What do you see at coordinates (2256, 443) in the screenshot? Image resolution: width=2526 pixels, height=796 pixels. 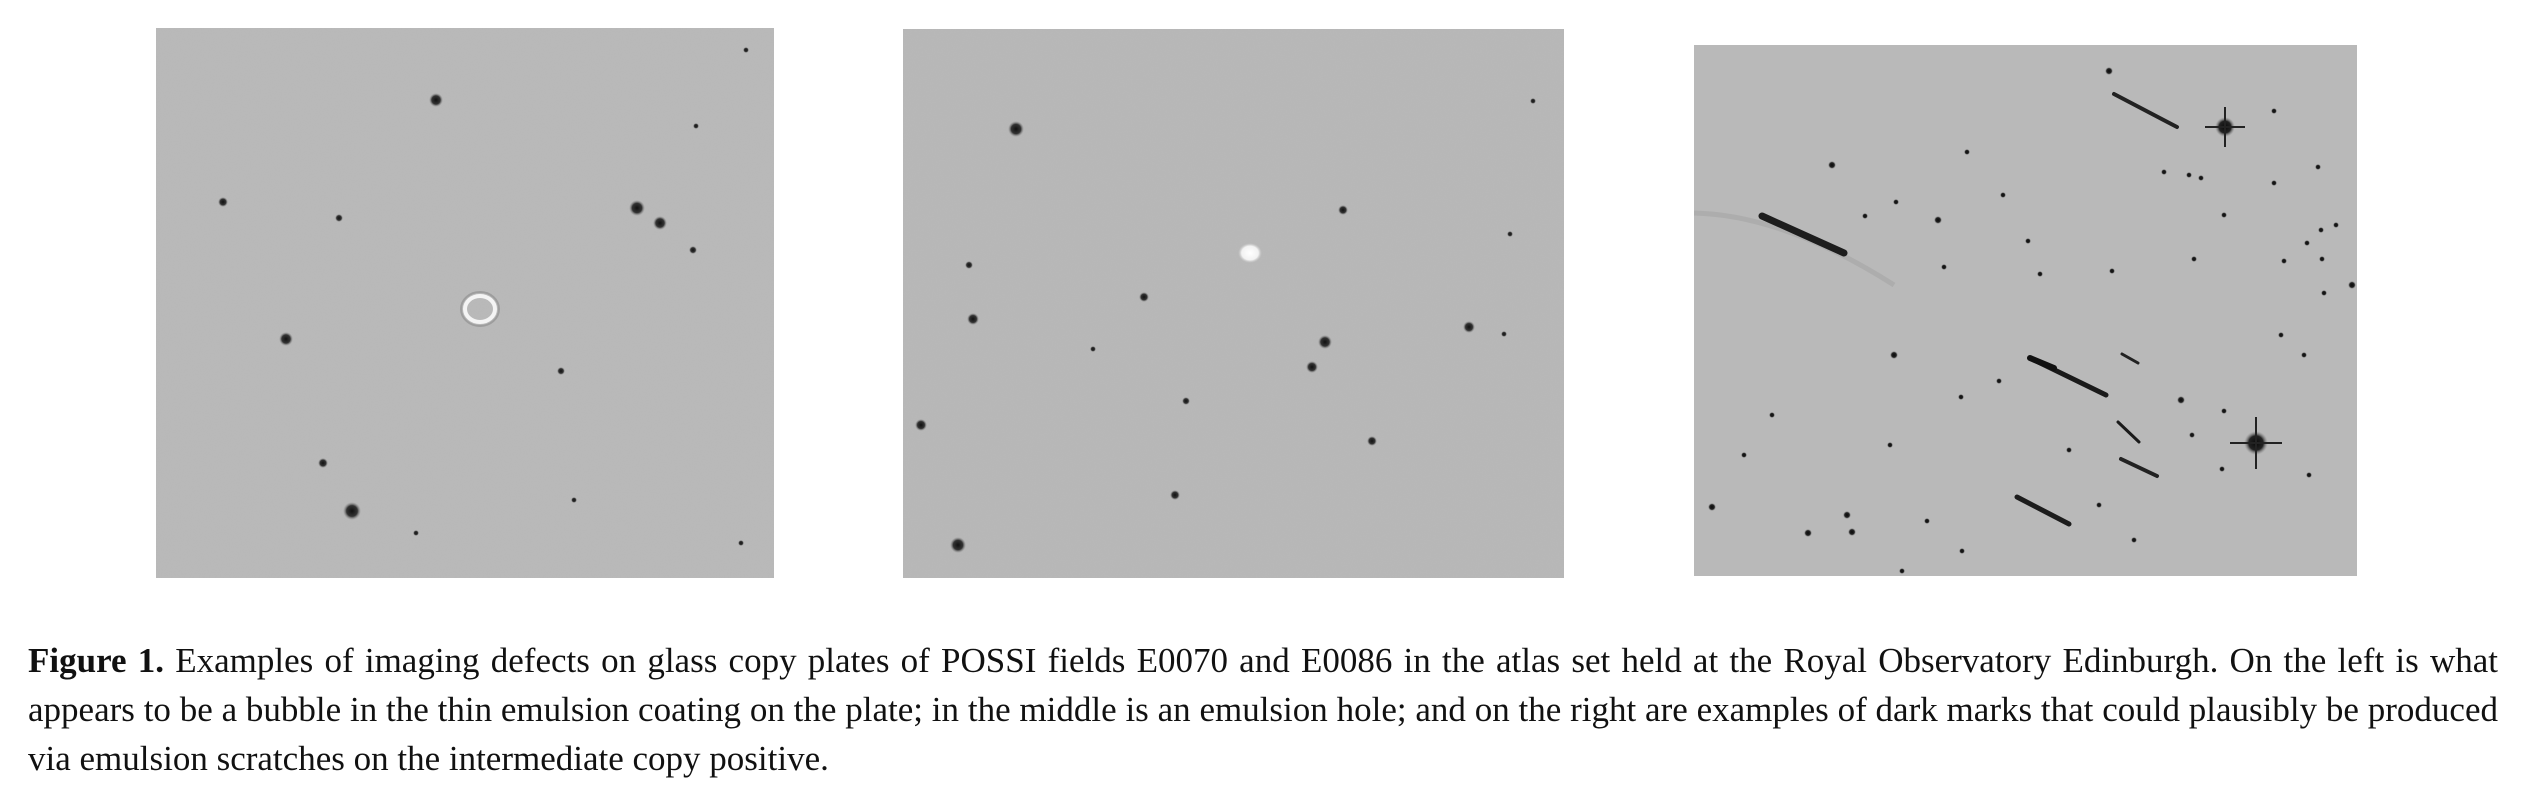 I see `bright-star-bottom` at bounding box center [2256, 443].